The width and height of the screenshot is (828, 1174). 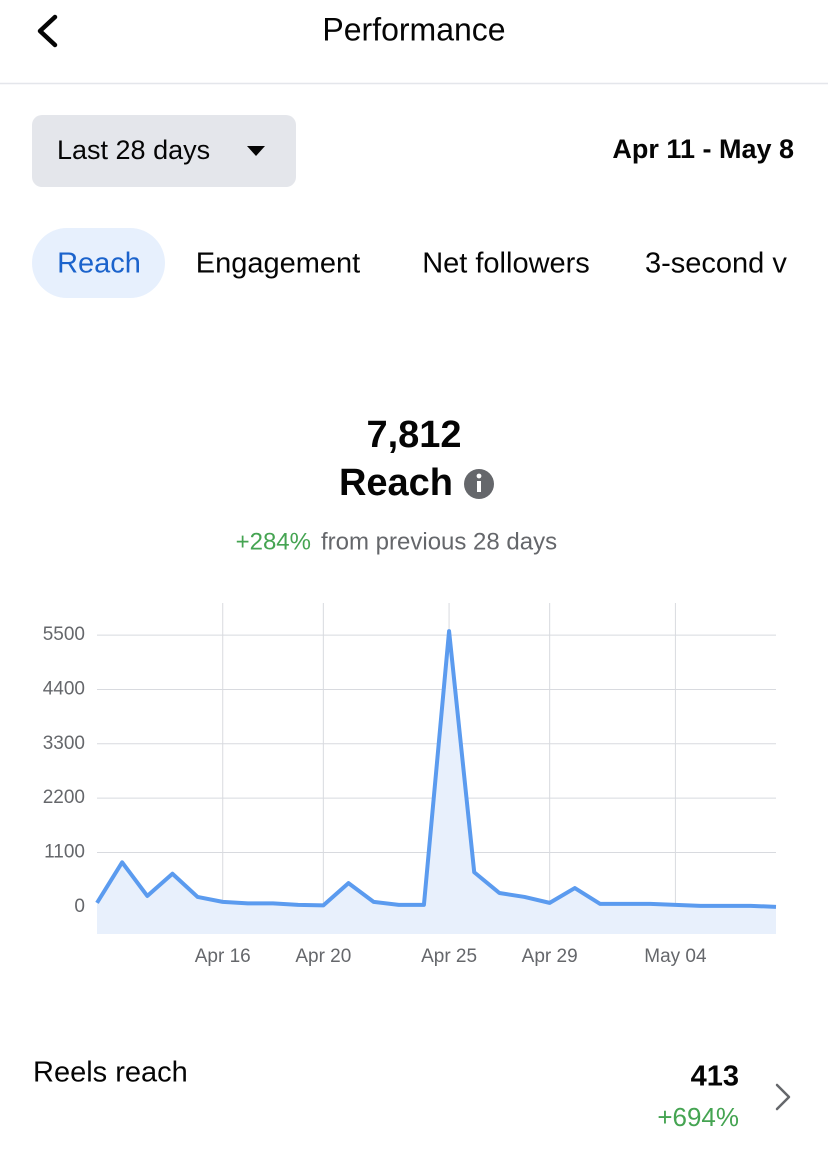 What do you see at coordinates (64, 852) in the screenshot?
I see `y-tick-label: 1100` at bounding box center [64, 852].